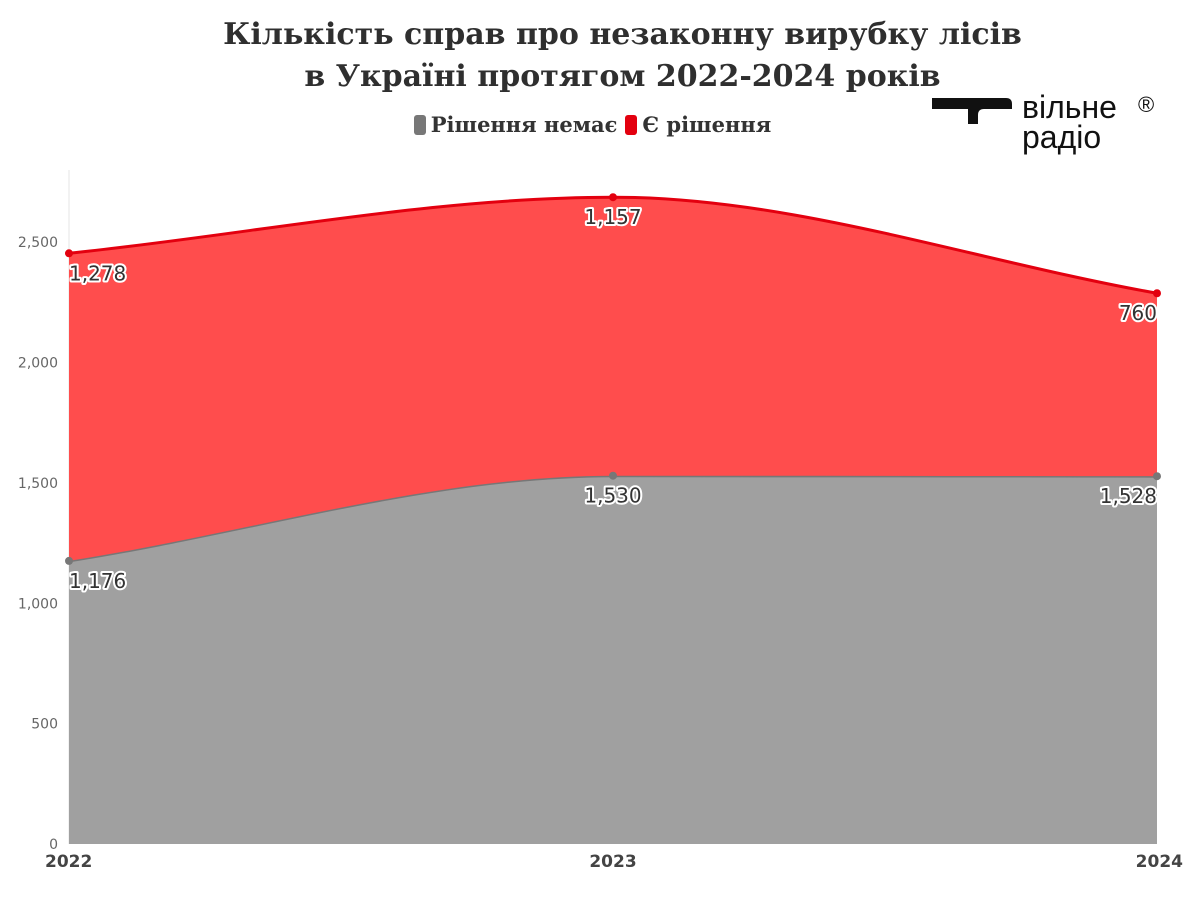 This screenshot has height=900, width=1200. What do you see at coordinates (1128, 496) in the screenshot?
I see `data-label: 1,528` at bounding box center [1128, 496].